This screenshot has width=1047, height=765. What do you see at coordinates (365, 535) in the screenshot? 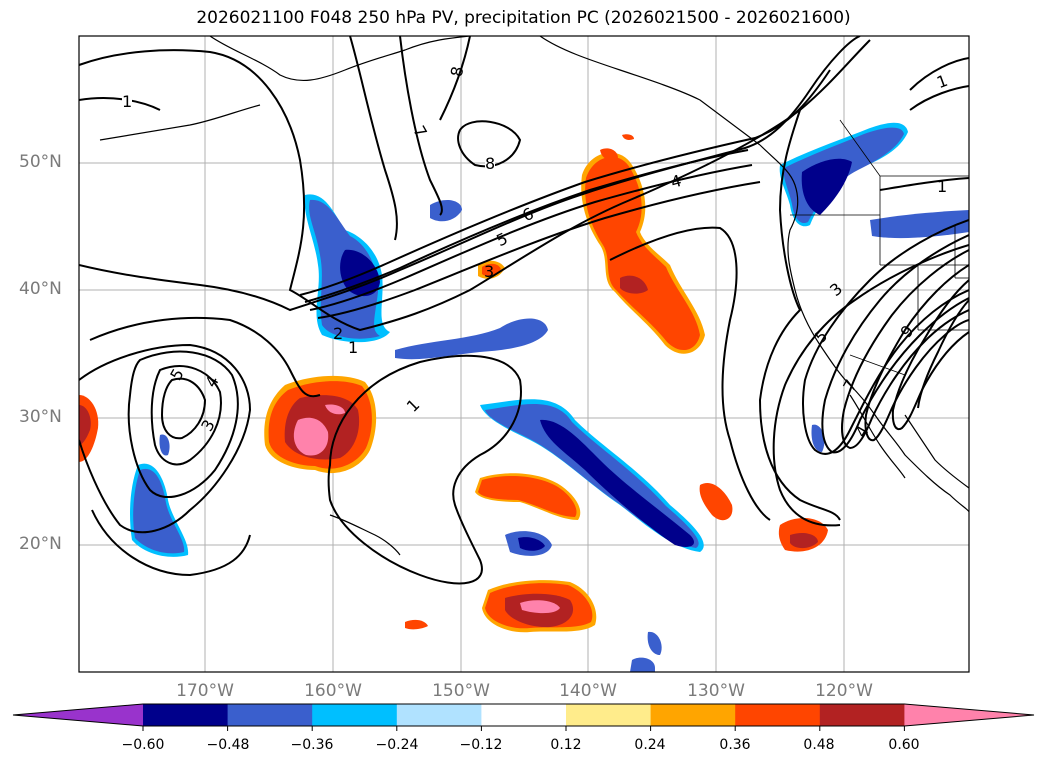
I see `coastline-hawaii` at bounding box center [365, 535].